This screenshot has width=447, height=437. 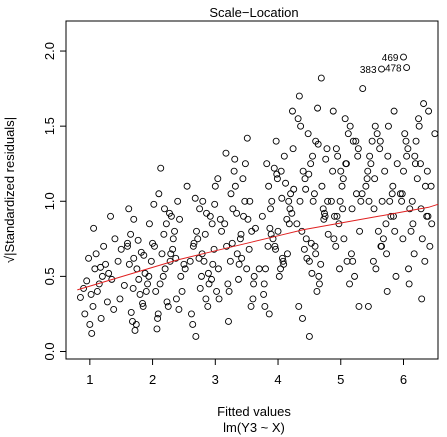 What do you see at coordinates (49, 51) in the screenshot?
I see `y-tick-label: 2.0` at bounding box center [49, 51].